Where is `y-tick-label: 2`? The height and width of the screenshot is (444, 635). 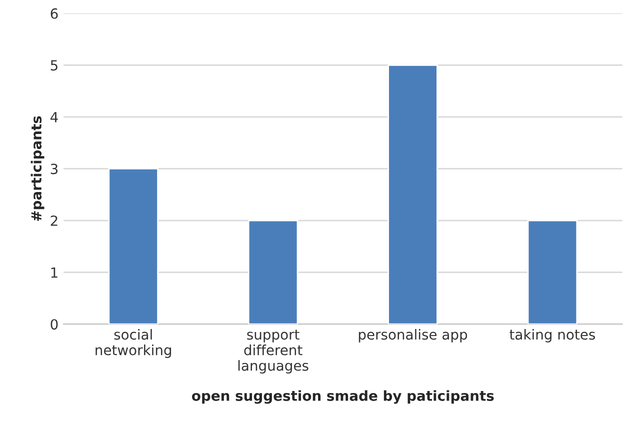 y-tick-label: 2 is located at coordinates (54, 220).